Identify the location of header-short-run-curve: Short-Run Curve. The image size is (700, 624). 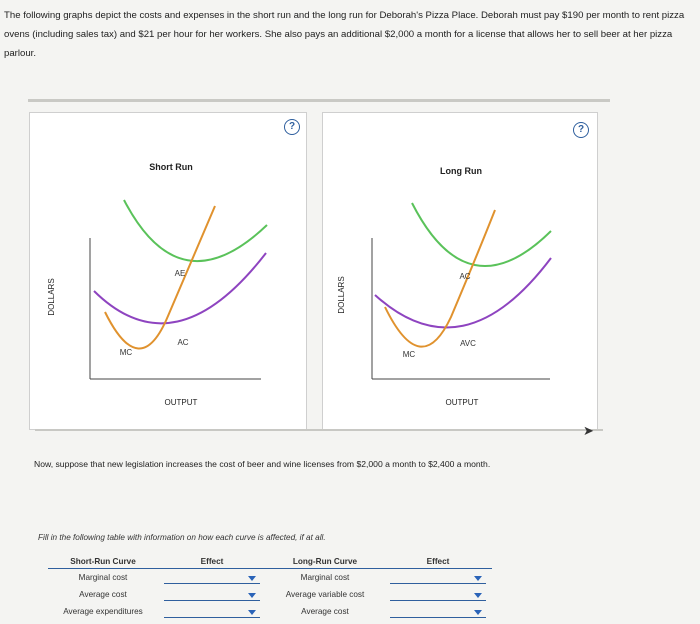
(103, 561).